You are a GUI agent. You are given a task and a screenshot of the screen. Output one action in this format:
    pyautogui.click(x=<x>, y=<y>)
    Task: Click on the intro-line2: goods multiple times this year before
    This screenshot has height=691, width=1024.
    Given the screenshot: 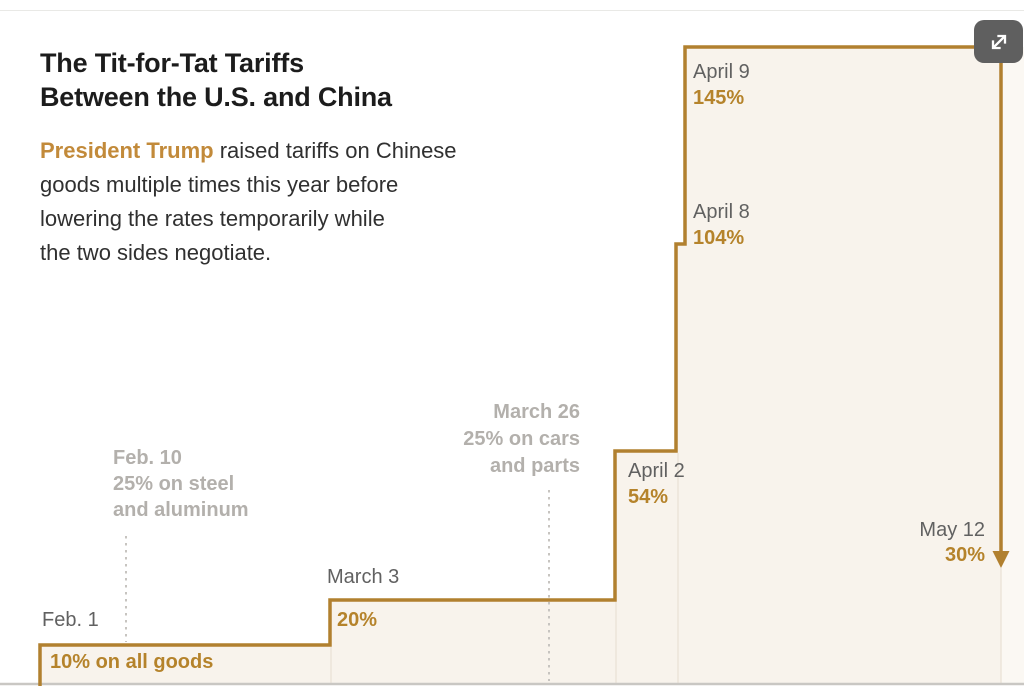 What is the action you would take?
    pyautogui.click(x=219, y=184)
    